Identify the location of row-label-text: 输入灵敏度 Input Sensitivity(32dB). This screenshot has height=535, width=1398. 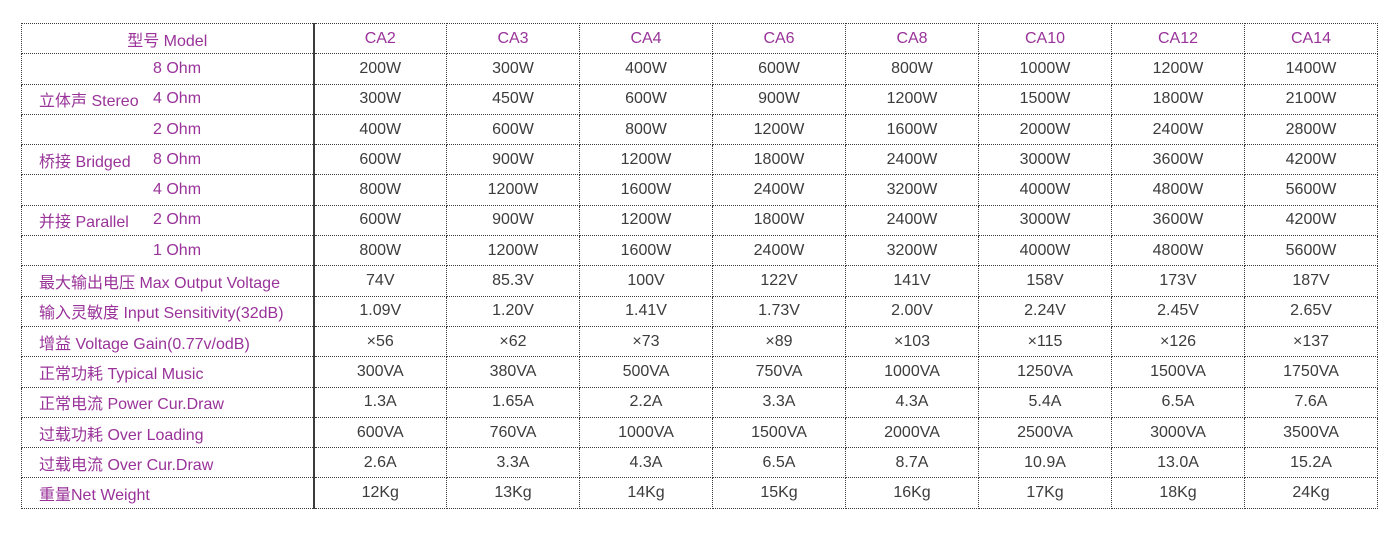
(161, 314).